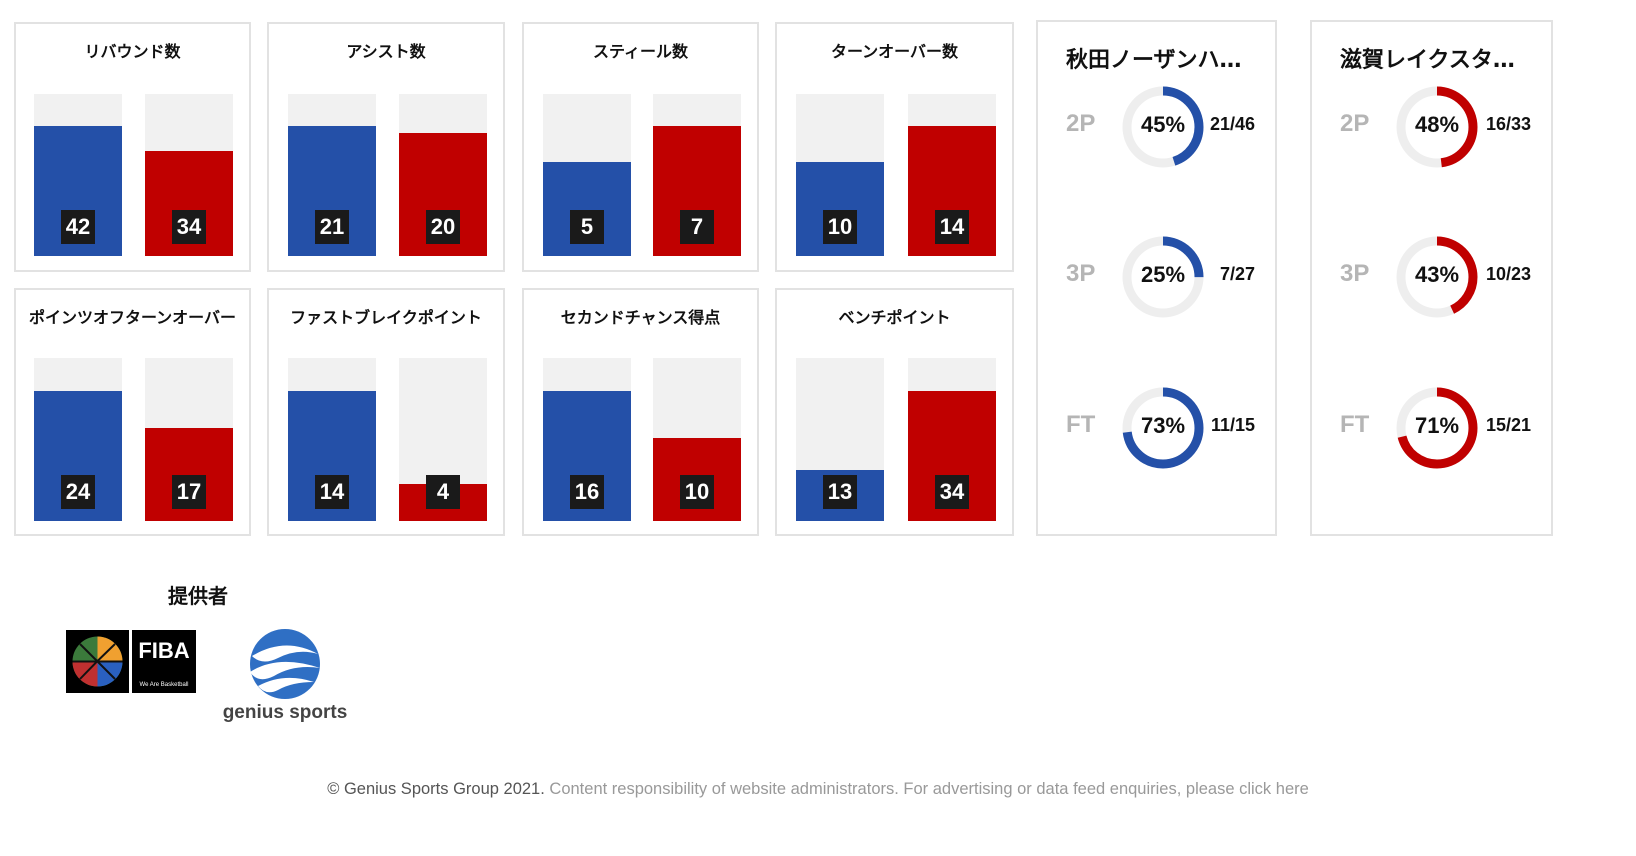 Image resolution: width=1636 pixels, height=856 pixels. I want to click on genius-sports-logo: genius sports, so click(285, 676).